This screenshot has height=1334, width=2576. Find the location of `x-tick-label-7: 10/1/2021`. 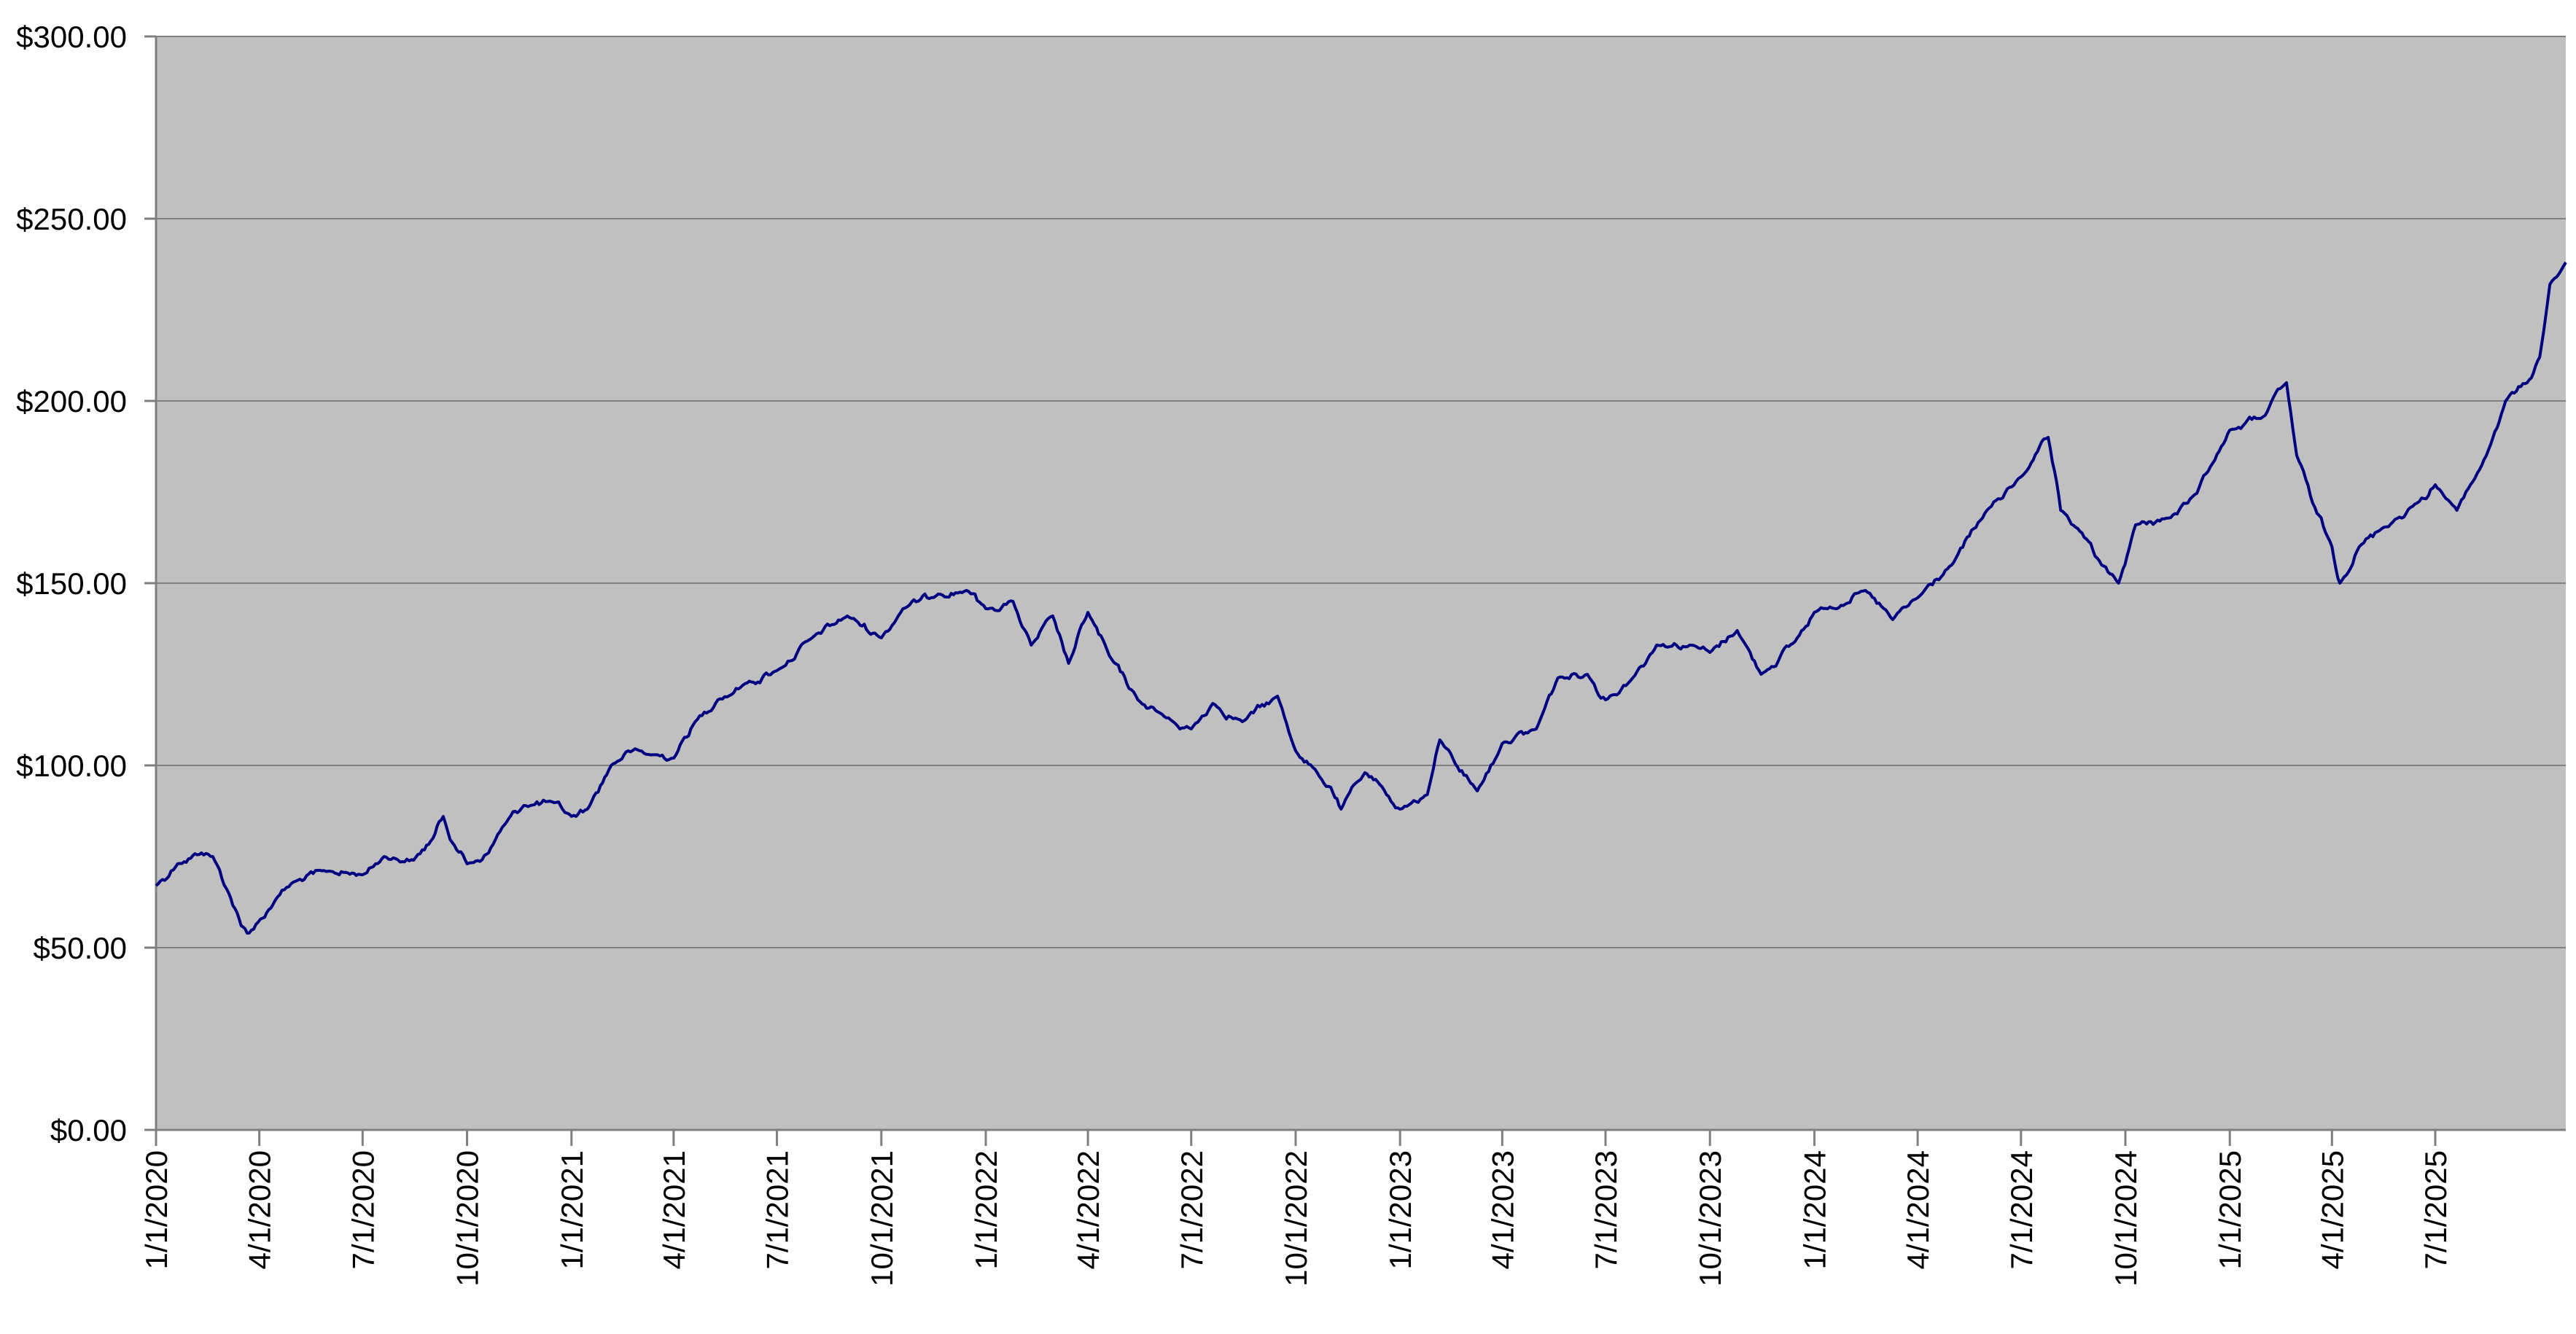

x-tick-label-7: 10/1/2021 is located at coordinates (882, 1218).